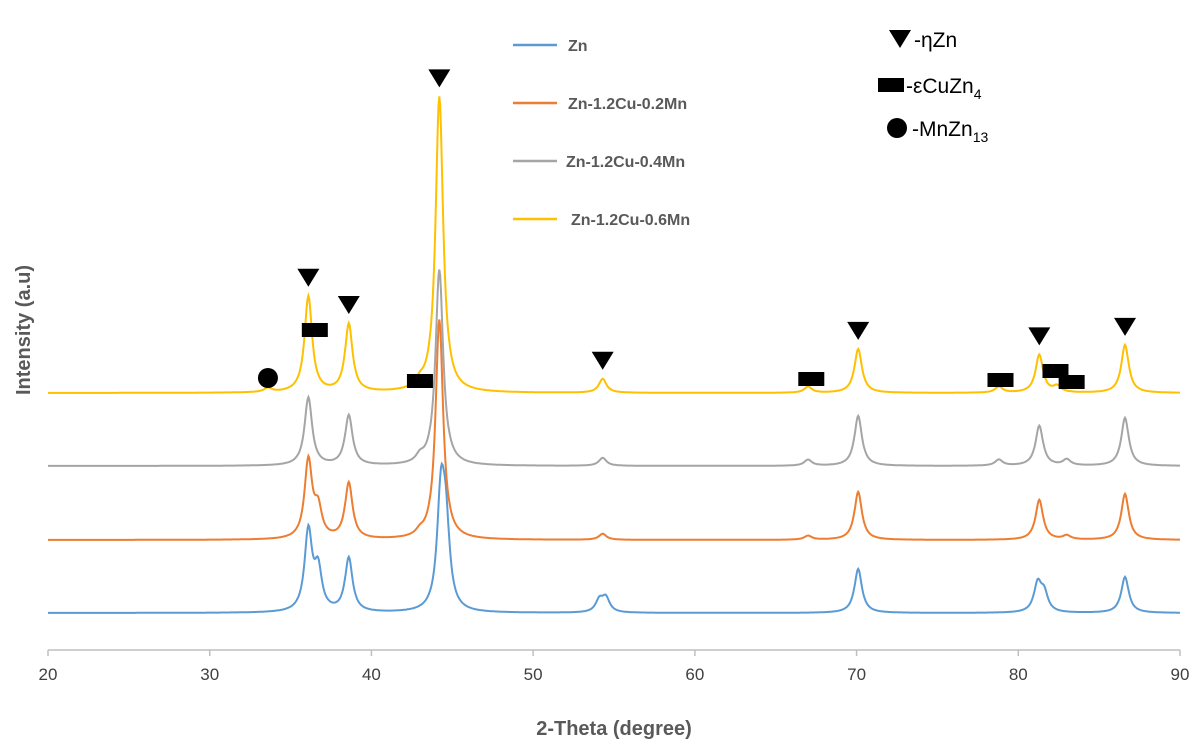  Describe the element at coordinates (614, 667) in the screenshot. I see `x-tick-layer: 20 30 40 50 60 70 80 90` at that location.